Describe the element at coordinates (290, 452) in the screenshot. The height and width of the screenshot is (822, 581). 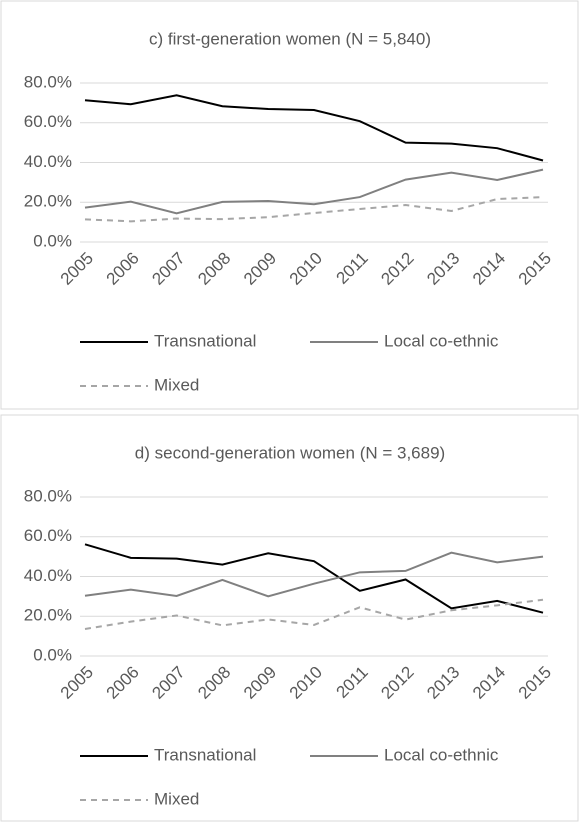
I see `chart-title: d) second-generation women (N = 3,689)` at that location.